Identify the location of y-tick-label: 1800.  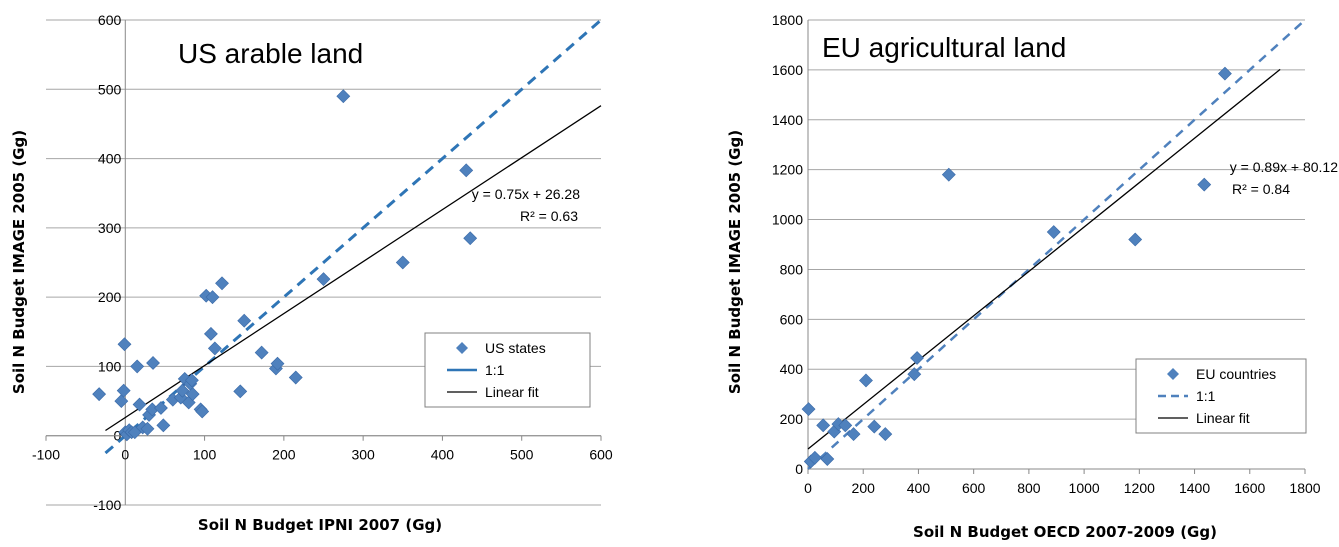
(787, 20).